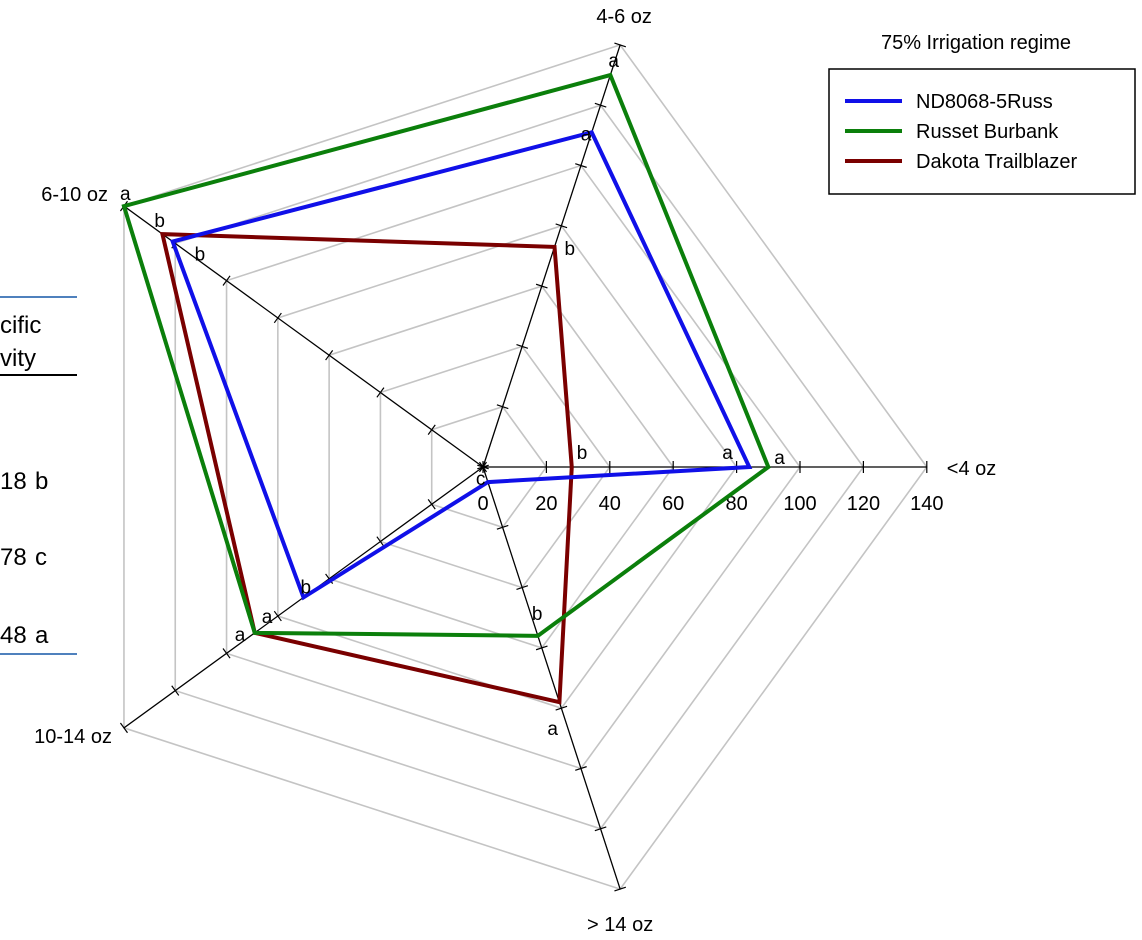 The image size is (1142, 940). Describe the element at coordinates (537, 614) in the screenshot. I see `sig-letter-s1-a4: b` at that location.